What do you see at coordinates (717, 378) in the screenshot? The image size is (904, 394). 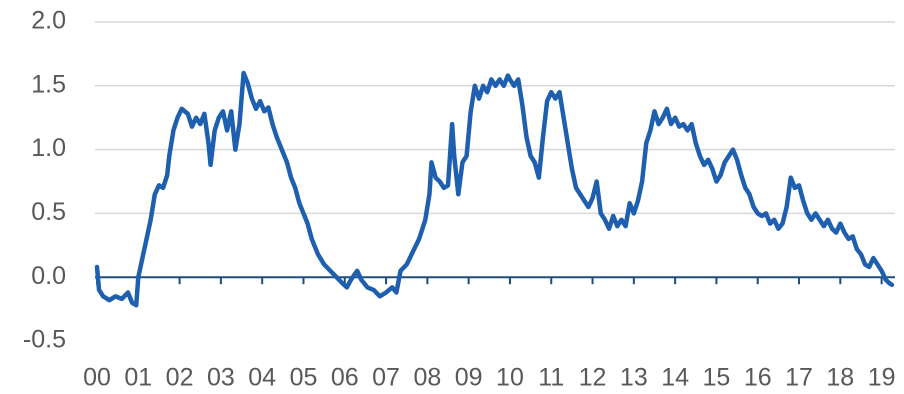 I see `x-tick-label: 15` at bounding box center [717, 378].